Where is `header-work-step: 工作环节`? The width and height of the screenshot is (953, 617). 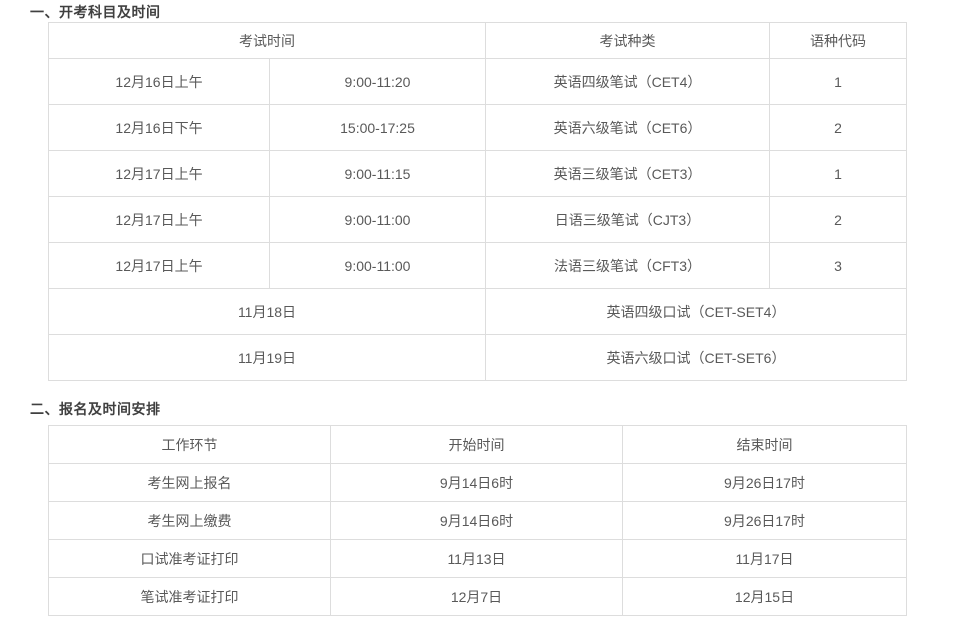
header-work-step: 工作环节 is located at coordinates (189, 444).